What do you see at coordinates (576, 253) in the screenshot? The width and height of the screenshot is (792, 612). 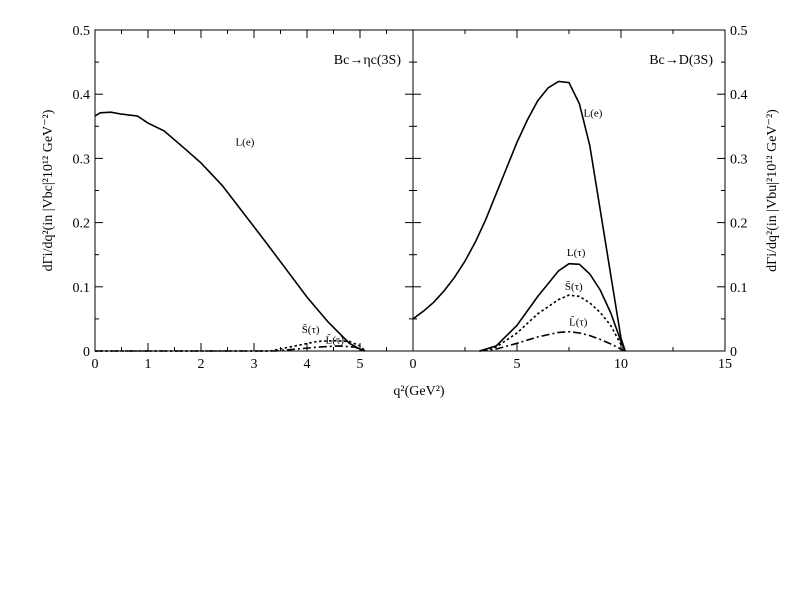 I see `curve-label: L(τ)` at bounding box center [576, 253].